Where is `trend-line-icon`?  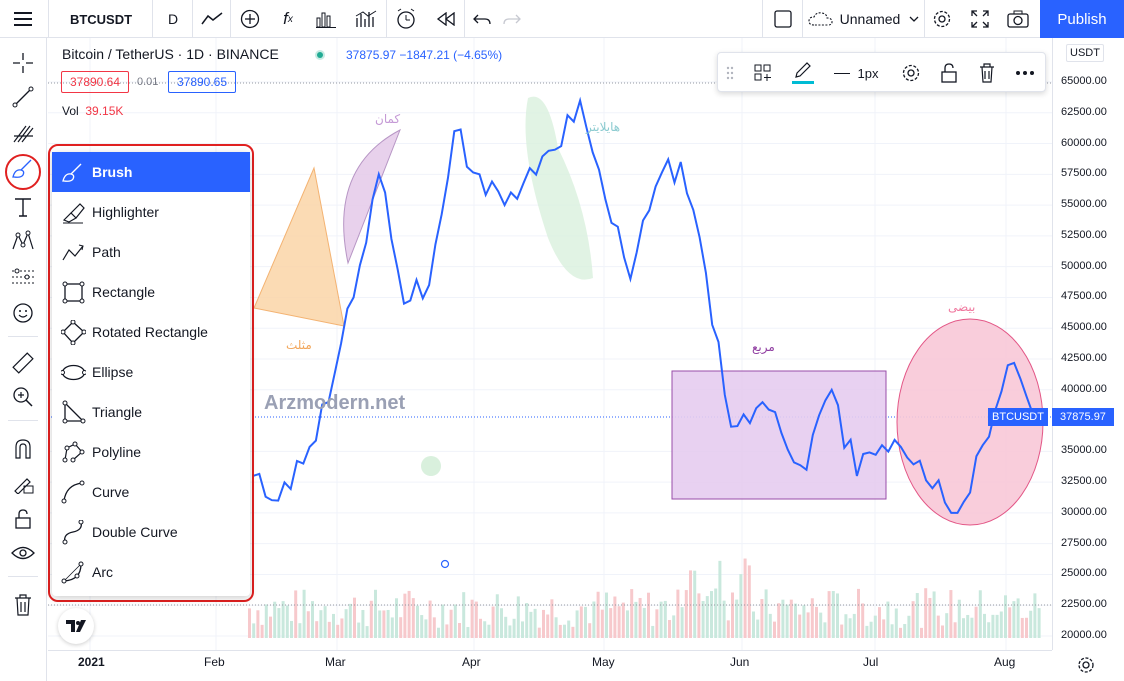
trend-line-icon is located at coordinates (23, 97).